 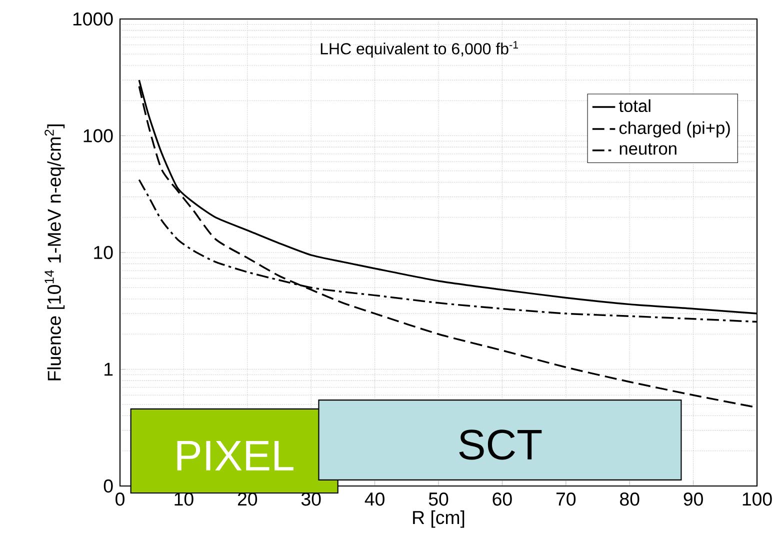 What do you see at coordinates (566, 499) in the screenshot?
I see `x-tick-label: 70` at bounding box center [566, 499].